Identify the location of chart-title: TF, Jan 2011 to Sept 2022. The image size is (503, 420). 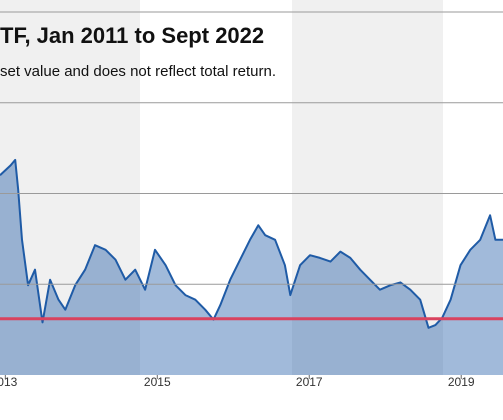
(132, 35).